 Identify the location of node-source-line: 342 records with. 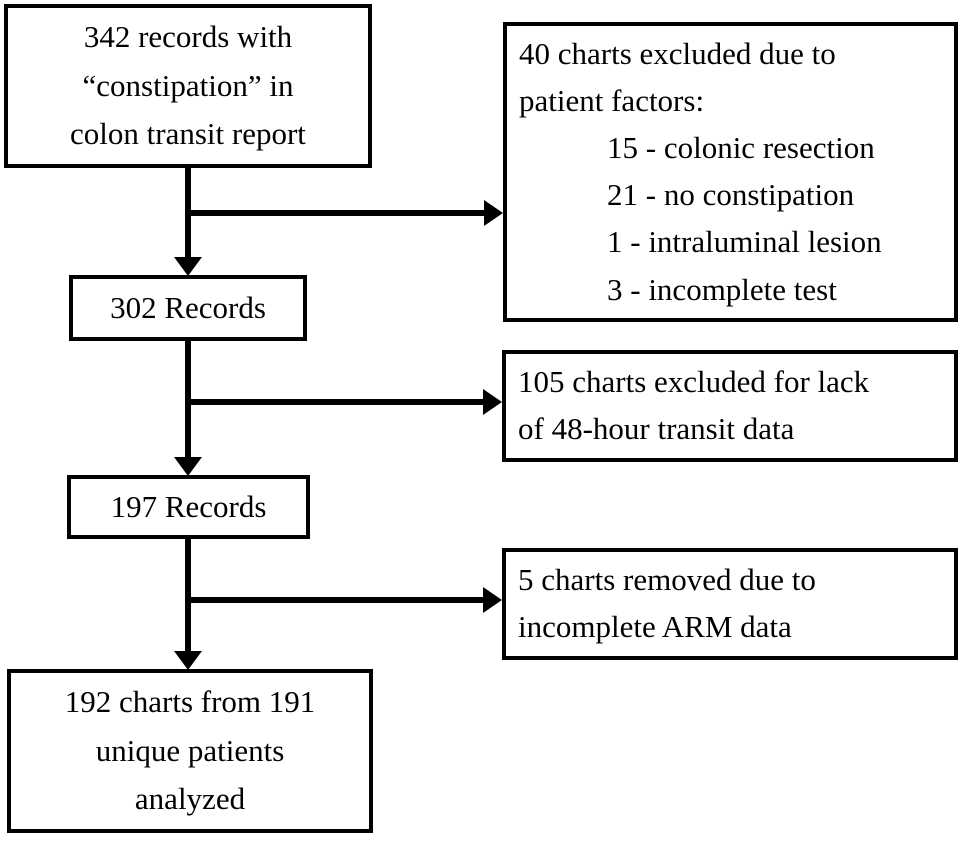
(188, 36).